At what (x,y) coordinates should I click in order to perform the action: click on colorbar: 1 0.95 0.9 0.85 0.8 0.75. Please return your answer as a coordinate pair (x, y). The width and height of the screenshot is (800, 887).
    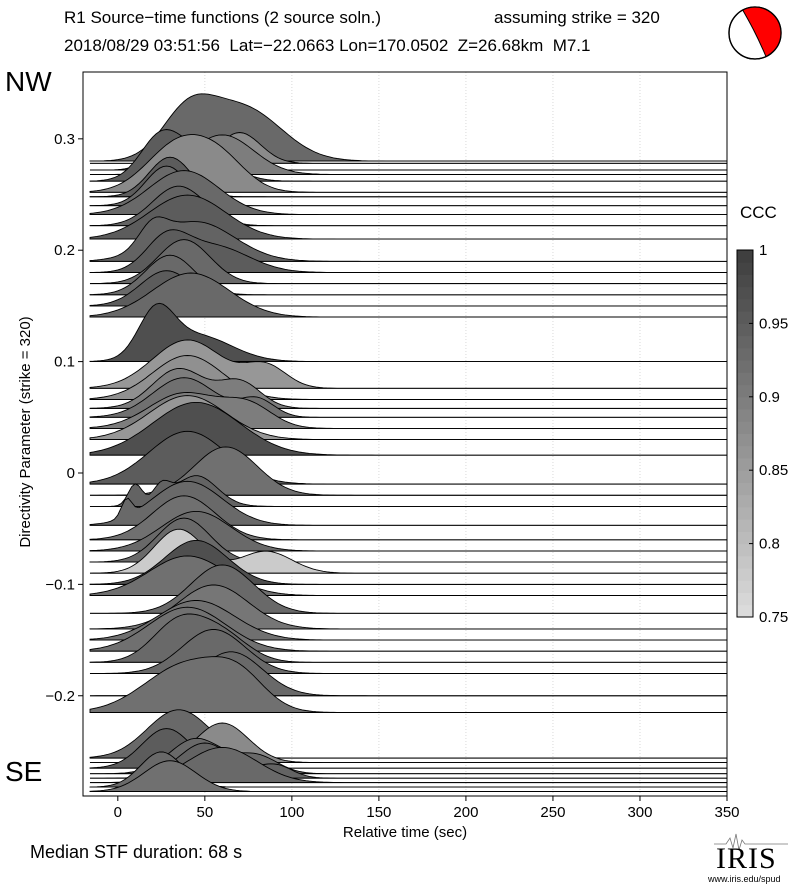
    Looking at the image, I should click on (762, 434).